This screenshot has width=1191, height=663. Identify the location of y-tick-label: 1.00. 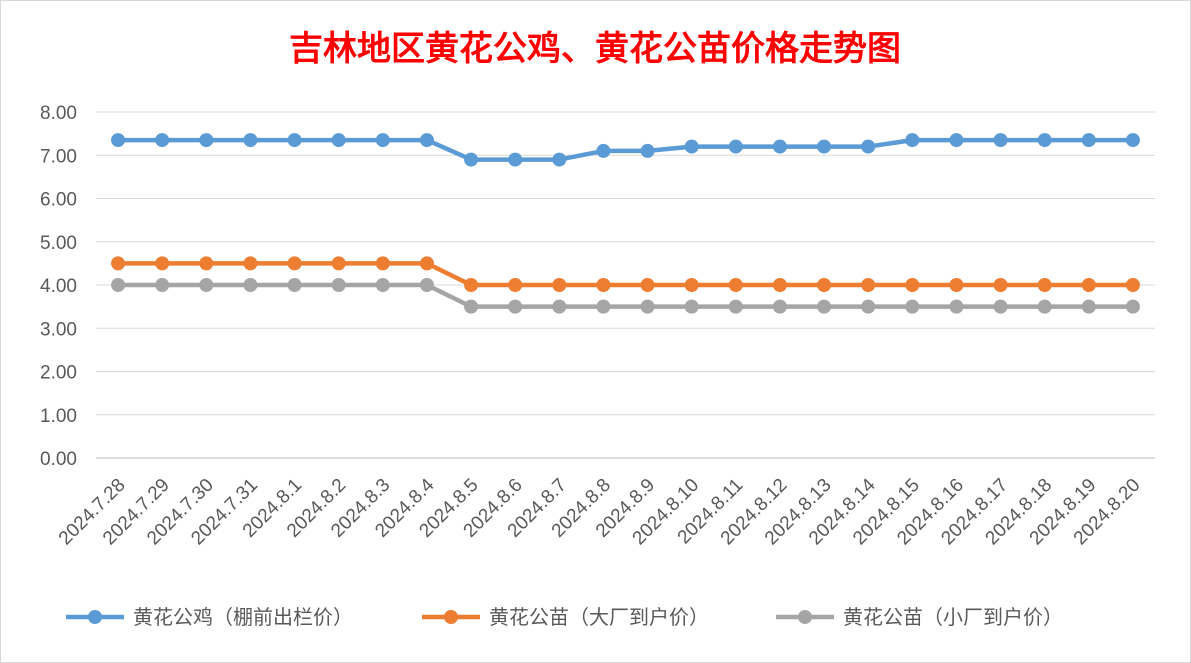
(58, 416).